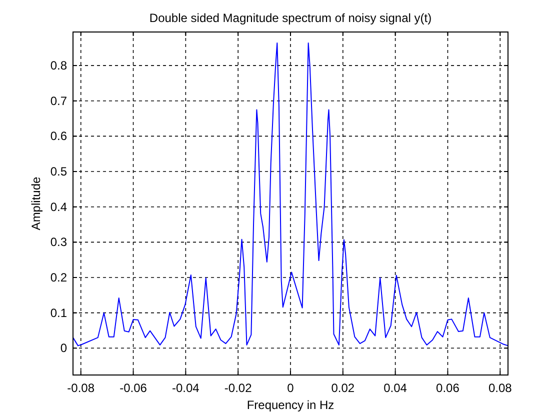 The image size is (560, 420). What do you see at coordinates (186, 388) in the screenshot?
I see `x-tick-label: -0.04` at bounding box center [186, 388].